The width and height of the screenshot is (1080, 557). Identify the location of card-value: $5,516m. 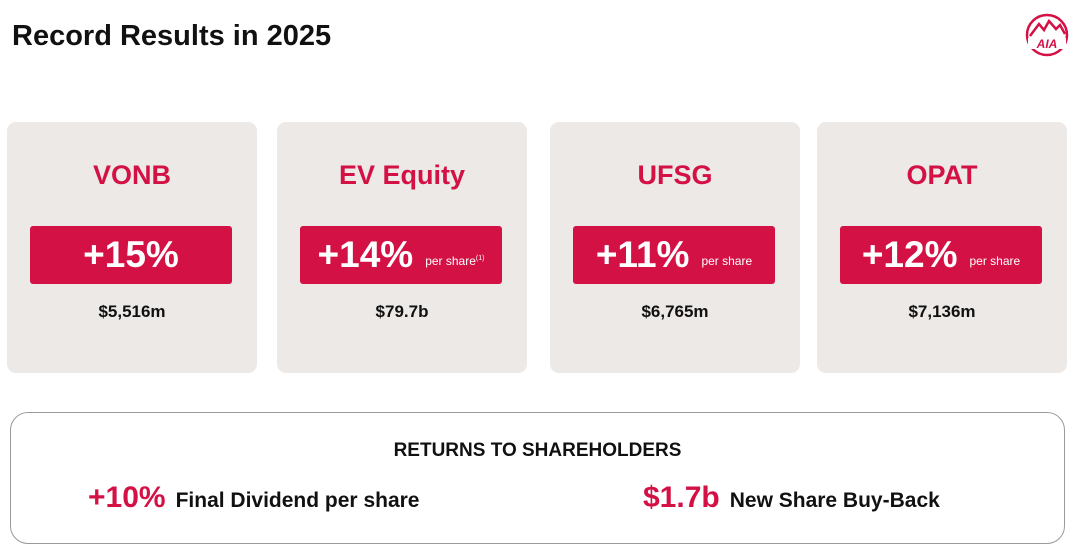
(132, 311).